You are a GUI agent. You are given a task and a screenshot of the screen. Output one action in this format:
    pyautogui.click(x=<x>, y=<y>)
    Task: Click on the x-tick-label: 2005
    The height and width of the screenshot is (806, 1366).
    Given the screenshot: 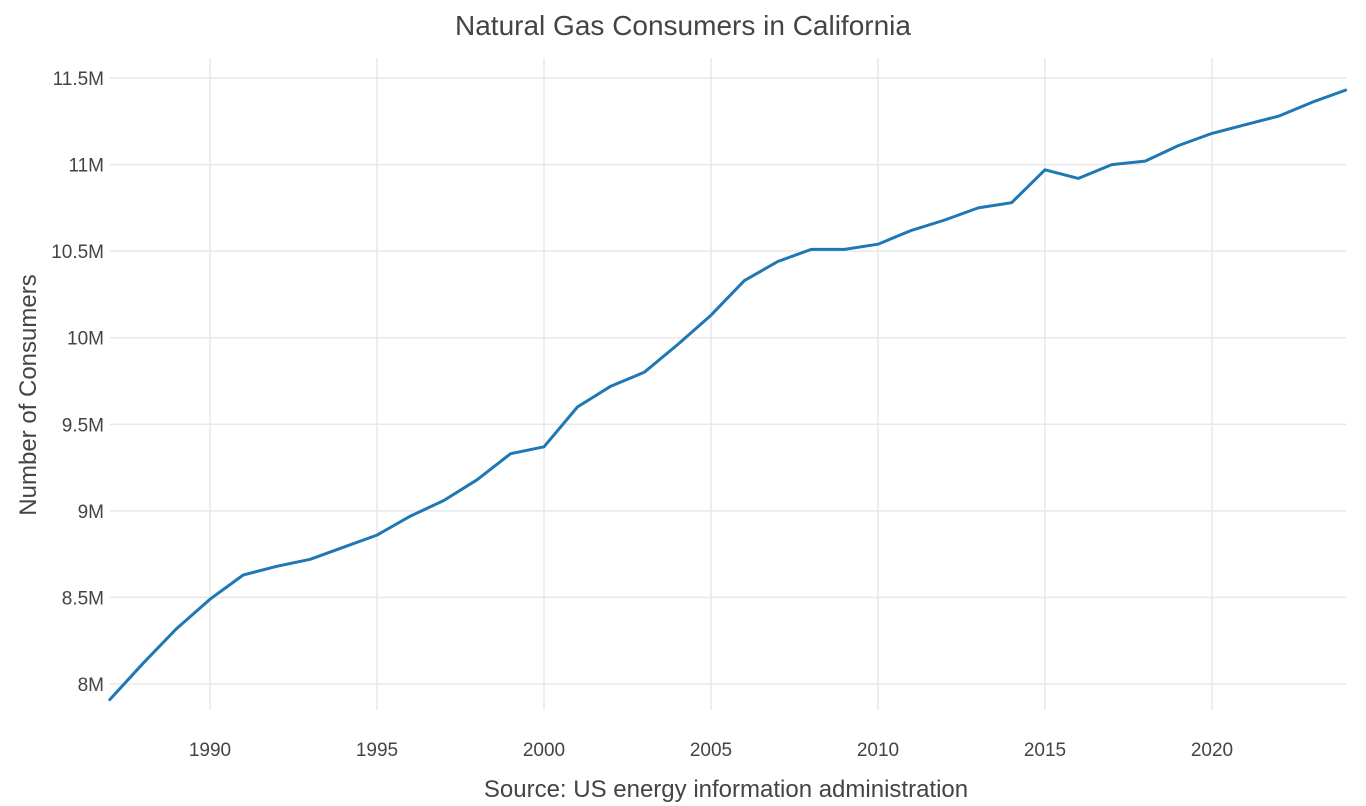 What is the action you would take?
    pyautogui.click(x=711, y=750)
    